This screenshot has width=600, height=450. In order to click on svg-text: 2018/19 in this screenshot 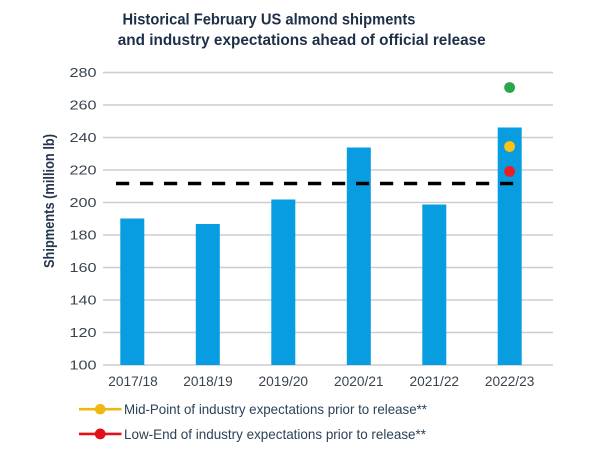, I will do `click(208, 381)`.